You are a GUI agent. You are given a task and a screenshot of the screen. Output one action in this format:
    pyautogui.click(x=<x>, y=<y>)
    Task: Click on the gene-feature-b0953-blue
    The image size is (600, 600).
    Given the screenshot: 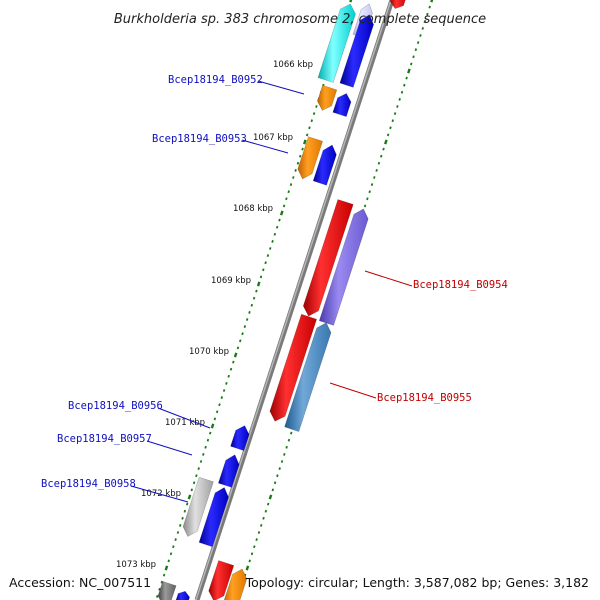 What is the action you would take?
    pyautogui.click(x=324, y=165)
    